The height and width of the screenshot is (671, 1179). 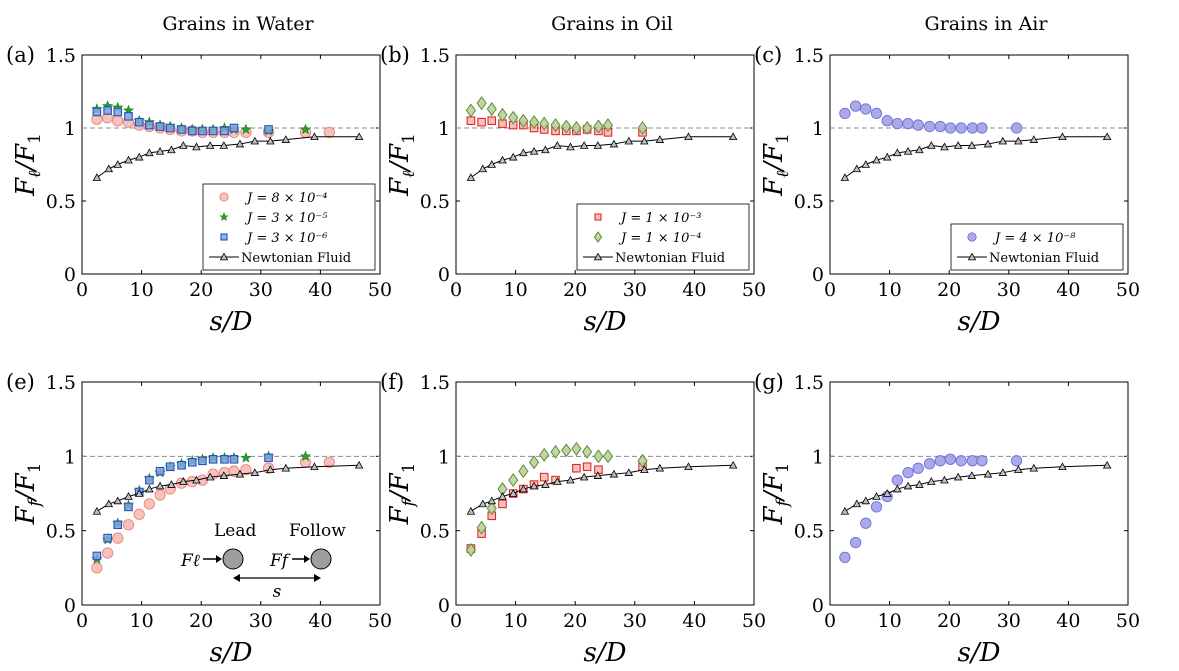 I want to click on legend-item: J = 1 × 10⁻³, so click(x=647, y=218).